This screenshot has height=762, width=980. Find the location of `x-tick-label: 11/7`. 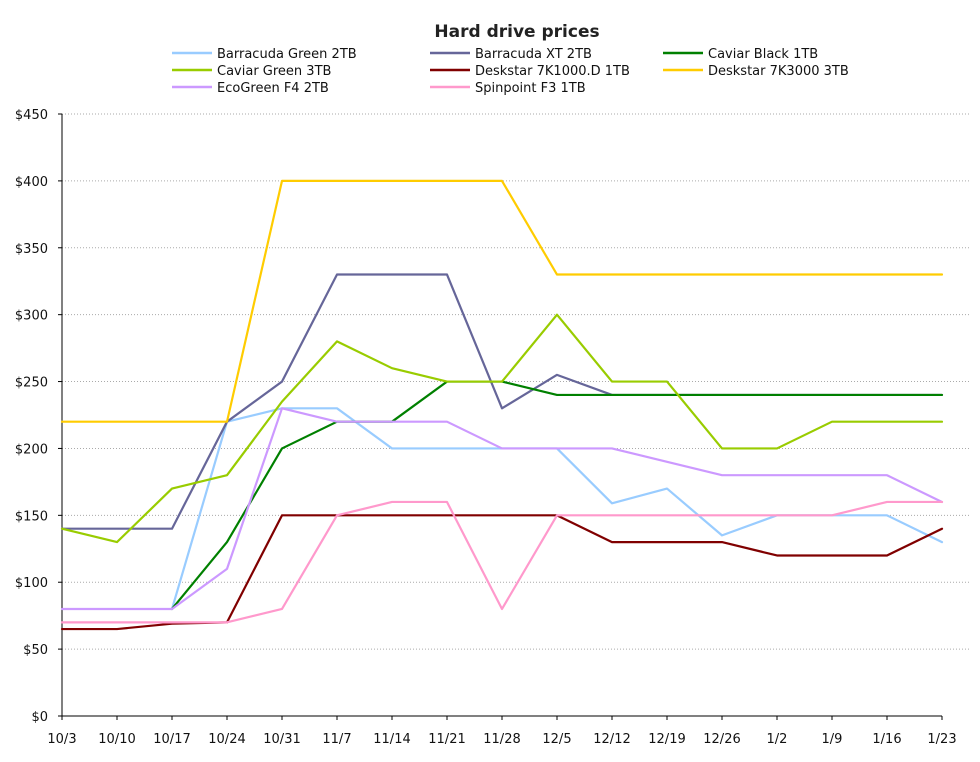

x-tick-label: 11/7 is located at coordinates (336, 739).